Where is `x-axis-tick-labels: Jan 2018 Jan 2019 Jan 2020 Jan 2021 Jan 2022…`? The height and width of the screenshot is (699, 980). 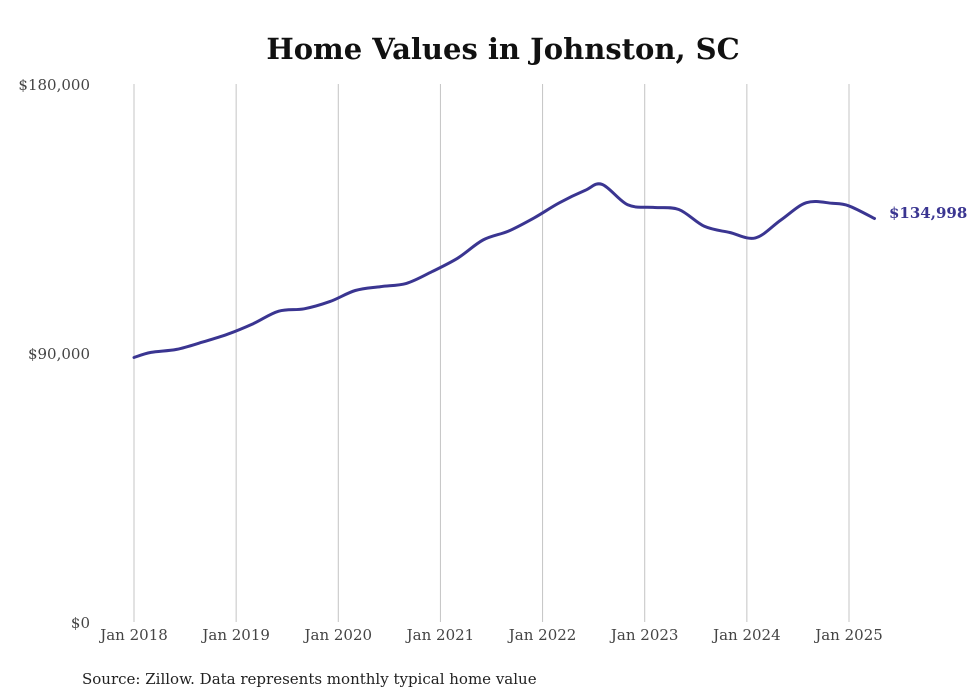
x-axis-tick-labels: Jan 2018 Jan 2019 Jan 2020 Jan 2021 Jan 2022… is located at coordinates (490, 635).